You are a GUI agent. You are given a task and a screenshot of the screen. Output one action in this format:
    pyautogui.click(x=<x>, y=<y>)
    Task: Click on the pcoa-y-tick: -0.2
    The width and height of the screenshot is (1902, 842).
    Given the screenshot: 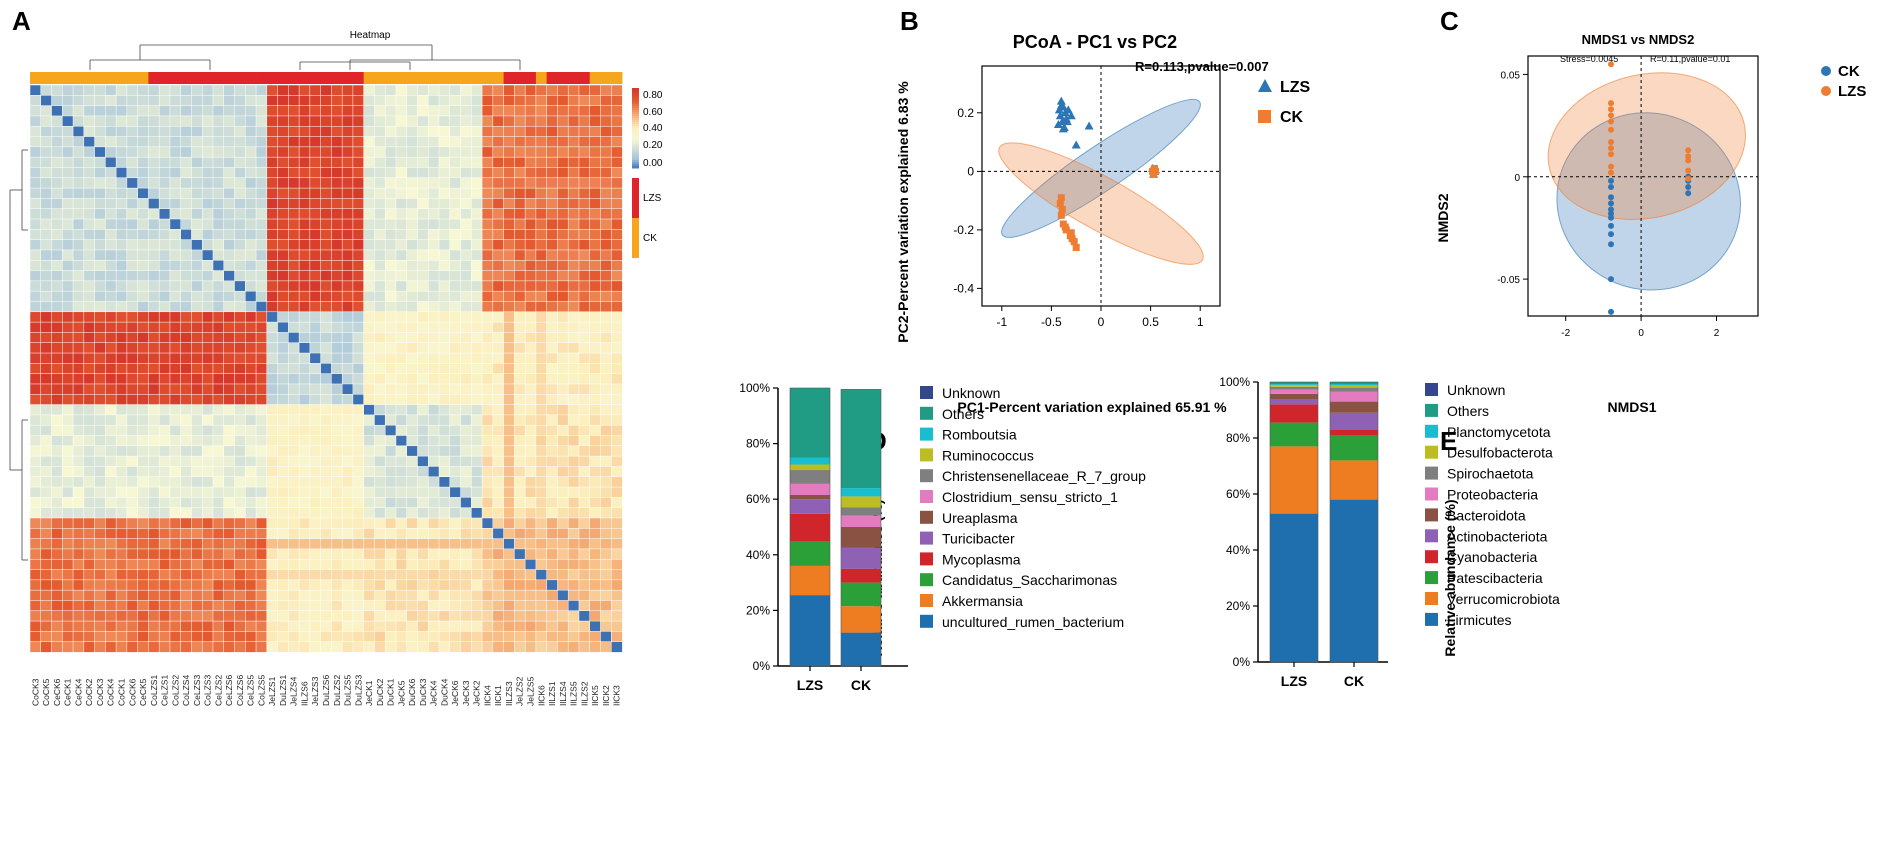 What is the action you would take?
    pyautogui.click(x=963, y=230)
    